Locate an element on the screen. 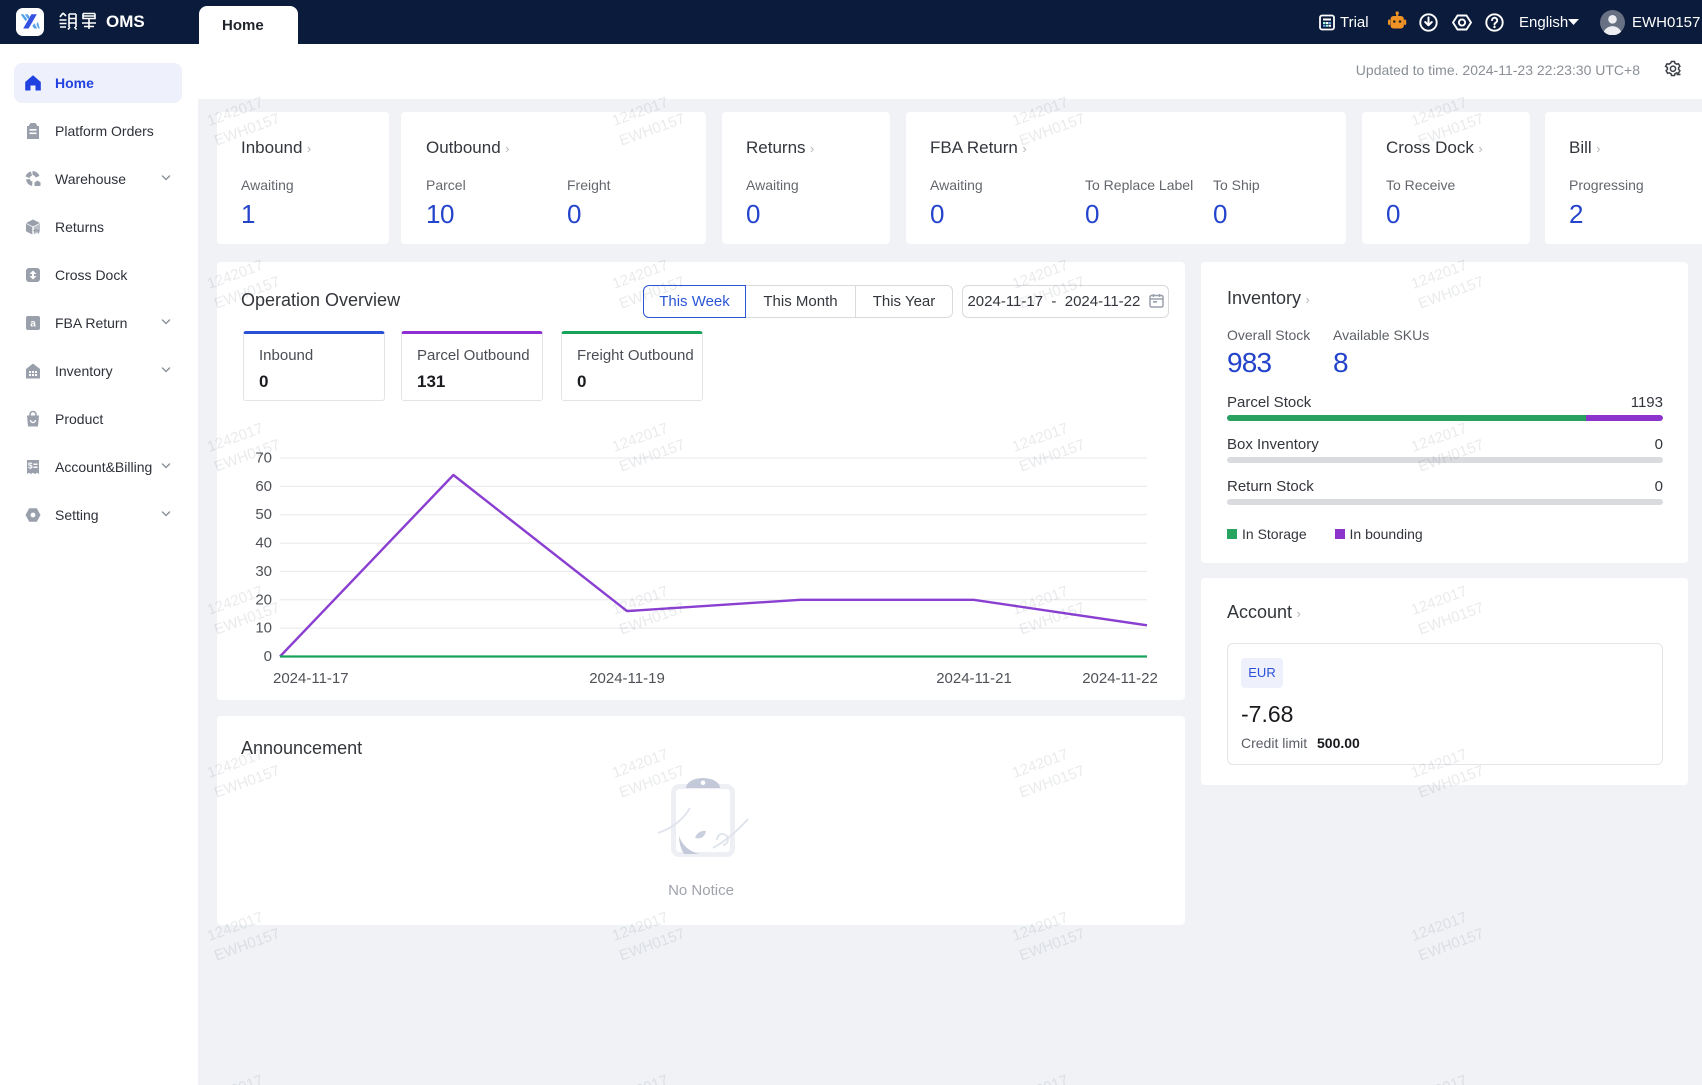 The height and width of the screenshot is (1085, 1702). svg-text: 2024-11-17 is located at coordinates (311, 678).